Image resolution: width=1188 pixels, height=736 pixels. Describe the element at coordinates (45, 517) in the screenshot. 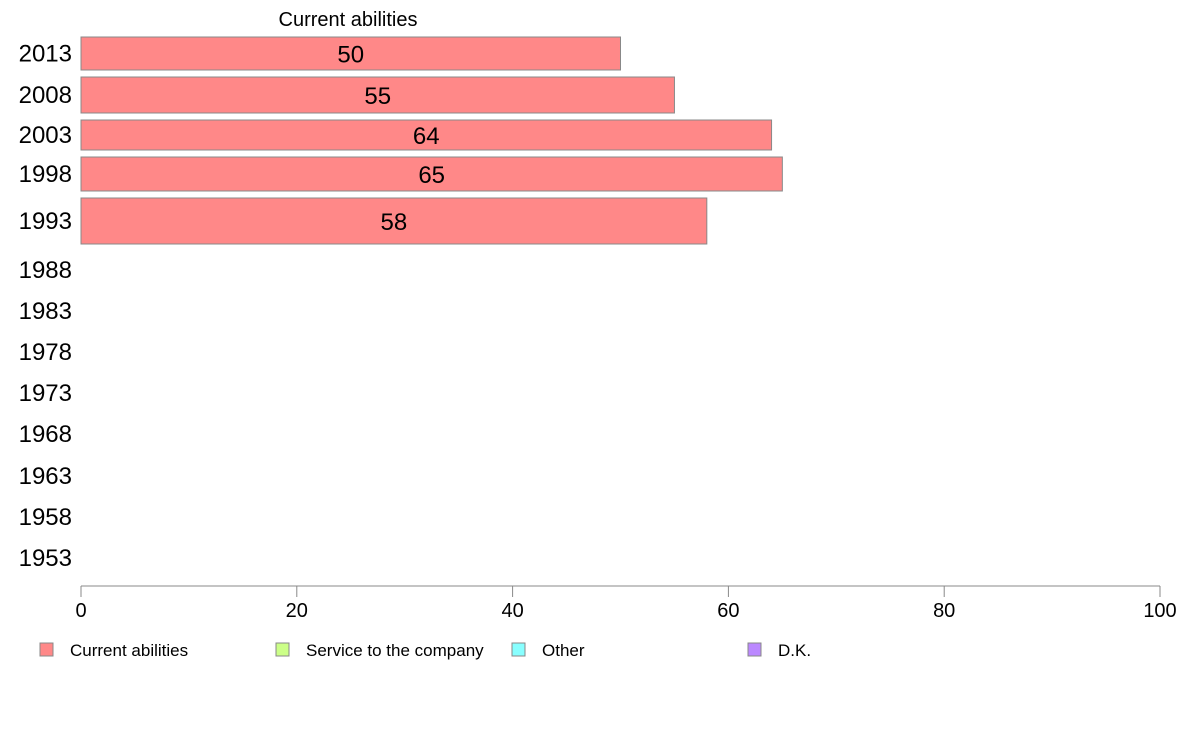

I see `y-tick-label: 1958` at that location.